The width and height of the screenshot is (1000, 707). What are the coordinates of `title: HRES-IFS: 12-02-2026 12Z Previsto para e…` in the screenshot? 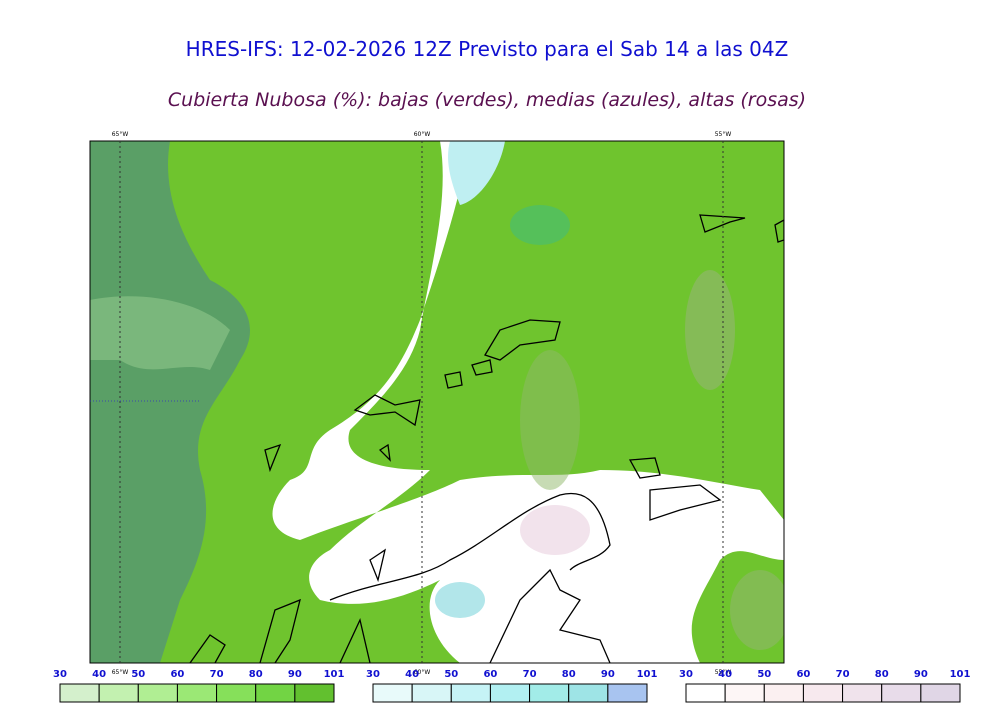 It's located at (487, 49).